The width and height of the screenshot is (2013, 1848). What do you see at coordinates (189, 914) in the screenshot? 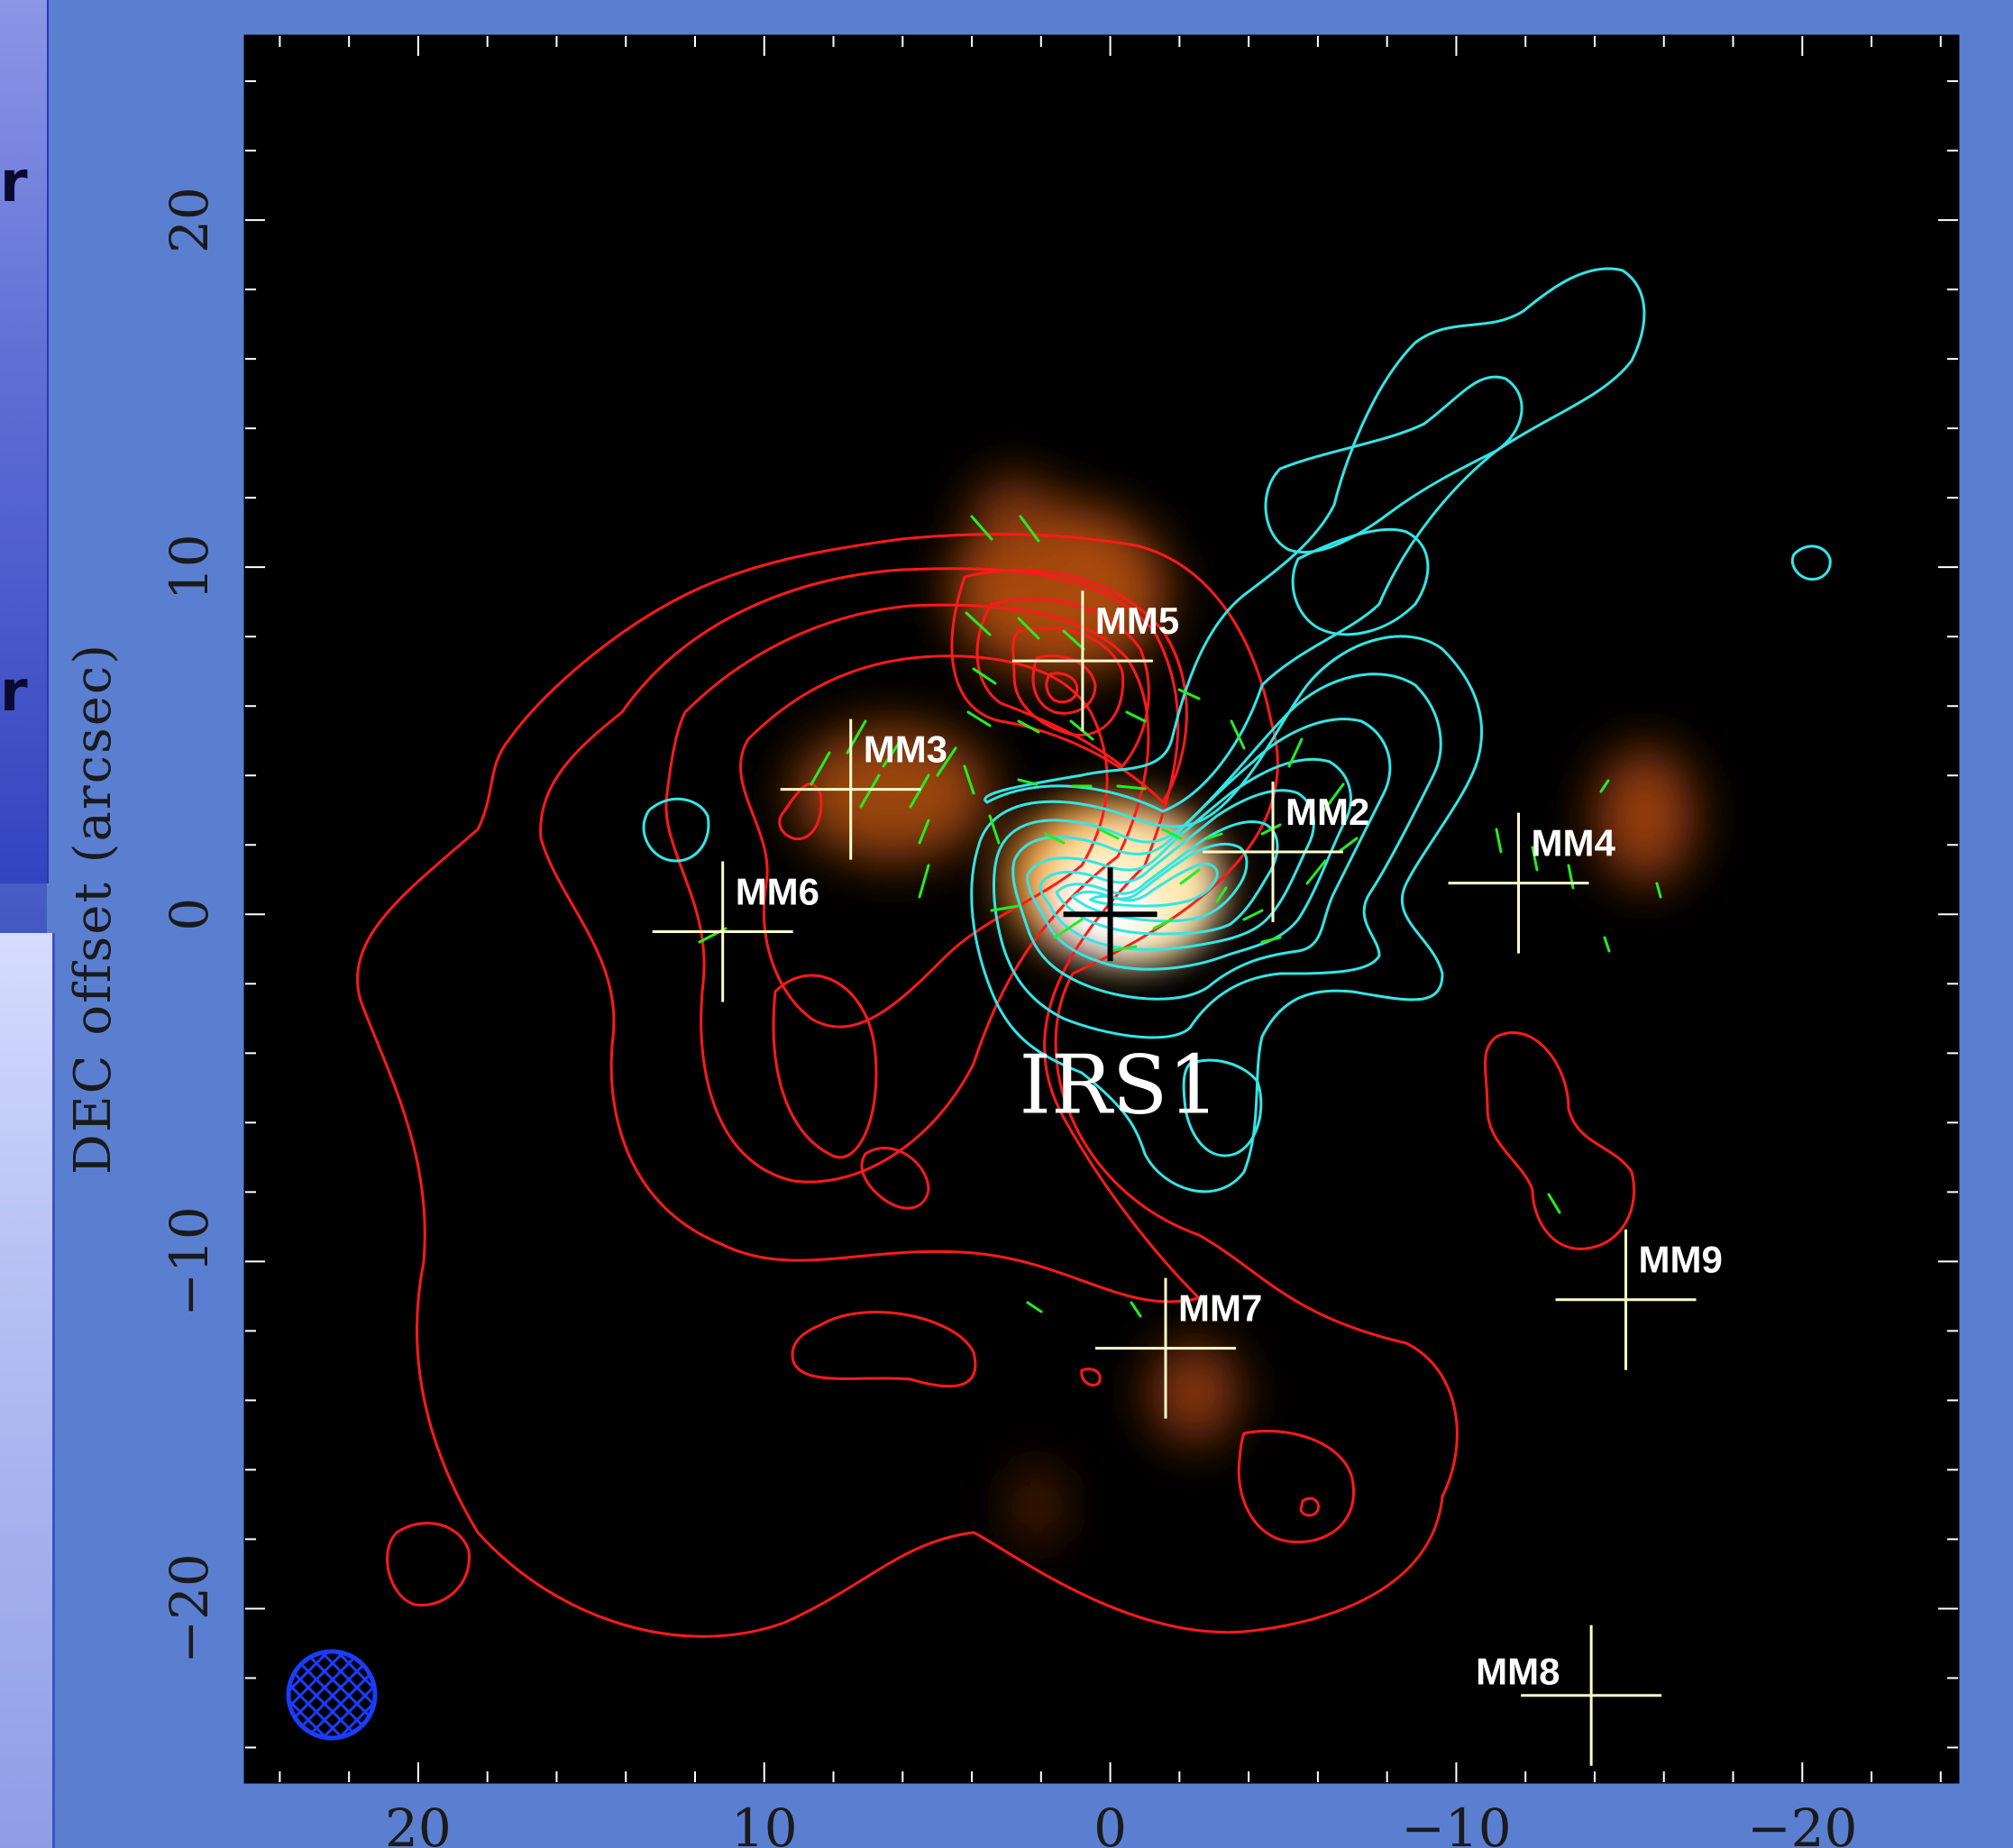
I see `y-tick-label: 0` at bounding box center [189, 914].